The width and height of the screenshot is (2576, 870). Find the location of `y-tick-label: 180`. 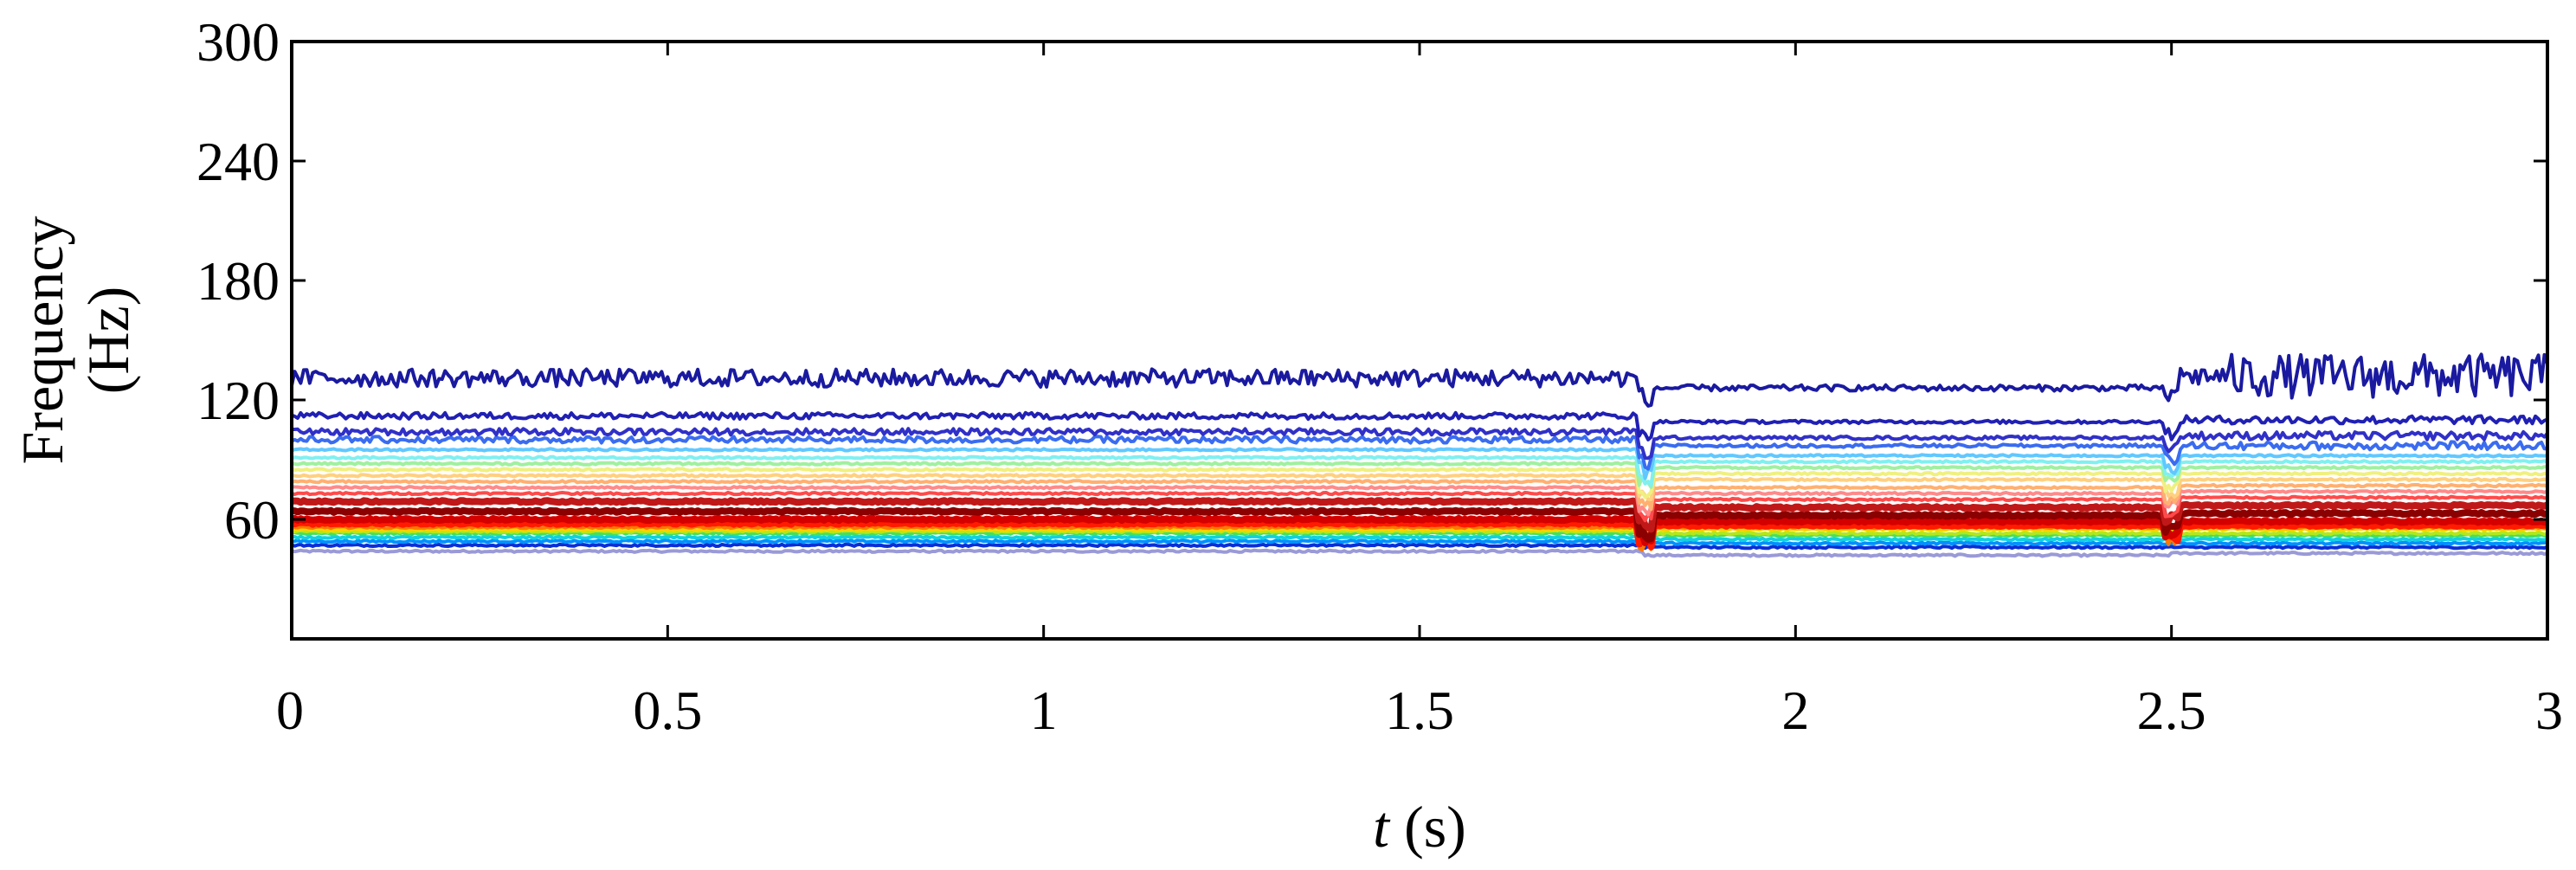

y-tick-label: 180 is located at coordinates (238, 281).